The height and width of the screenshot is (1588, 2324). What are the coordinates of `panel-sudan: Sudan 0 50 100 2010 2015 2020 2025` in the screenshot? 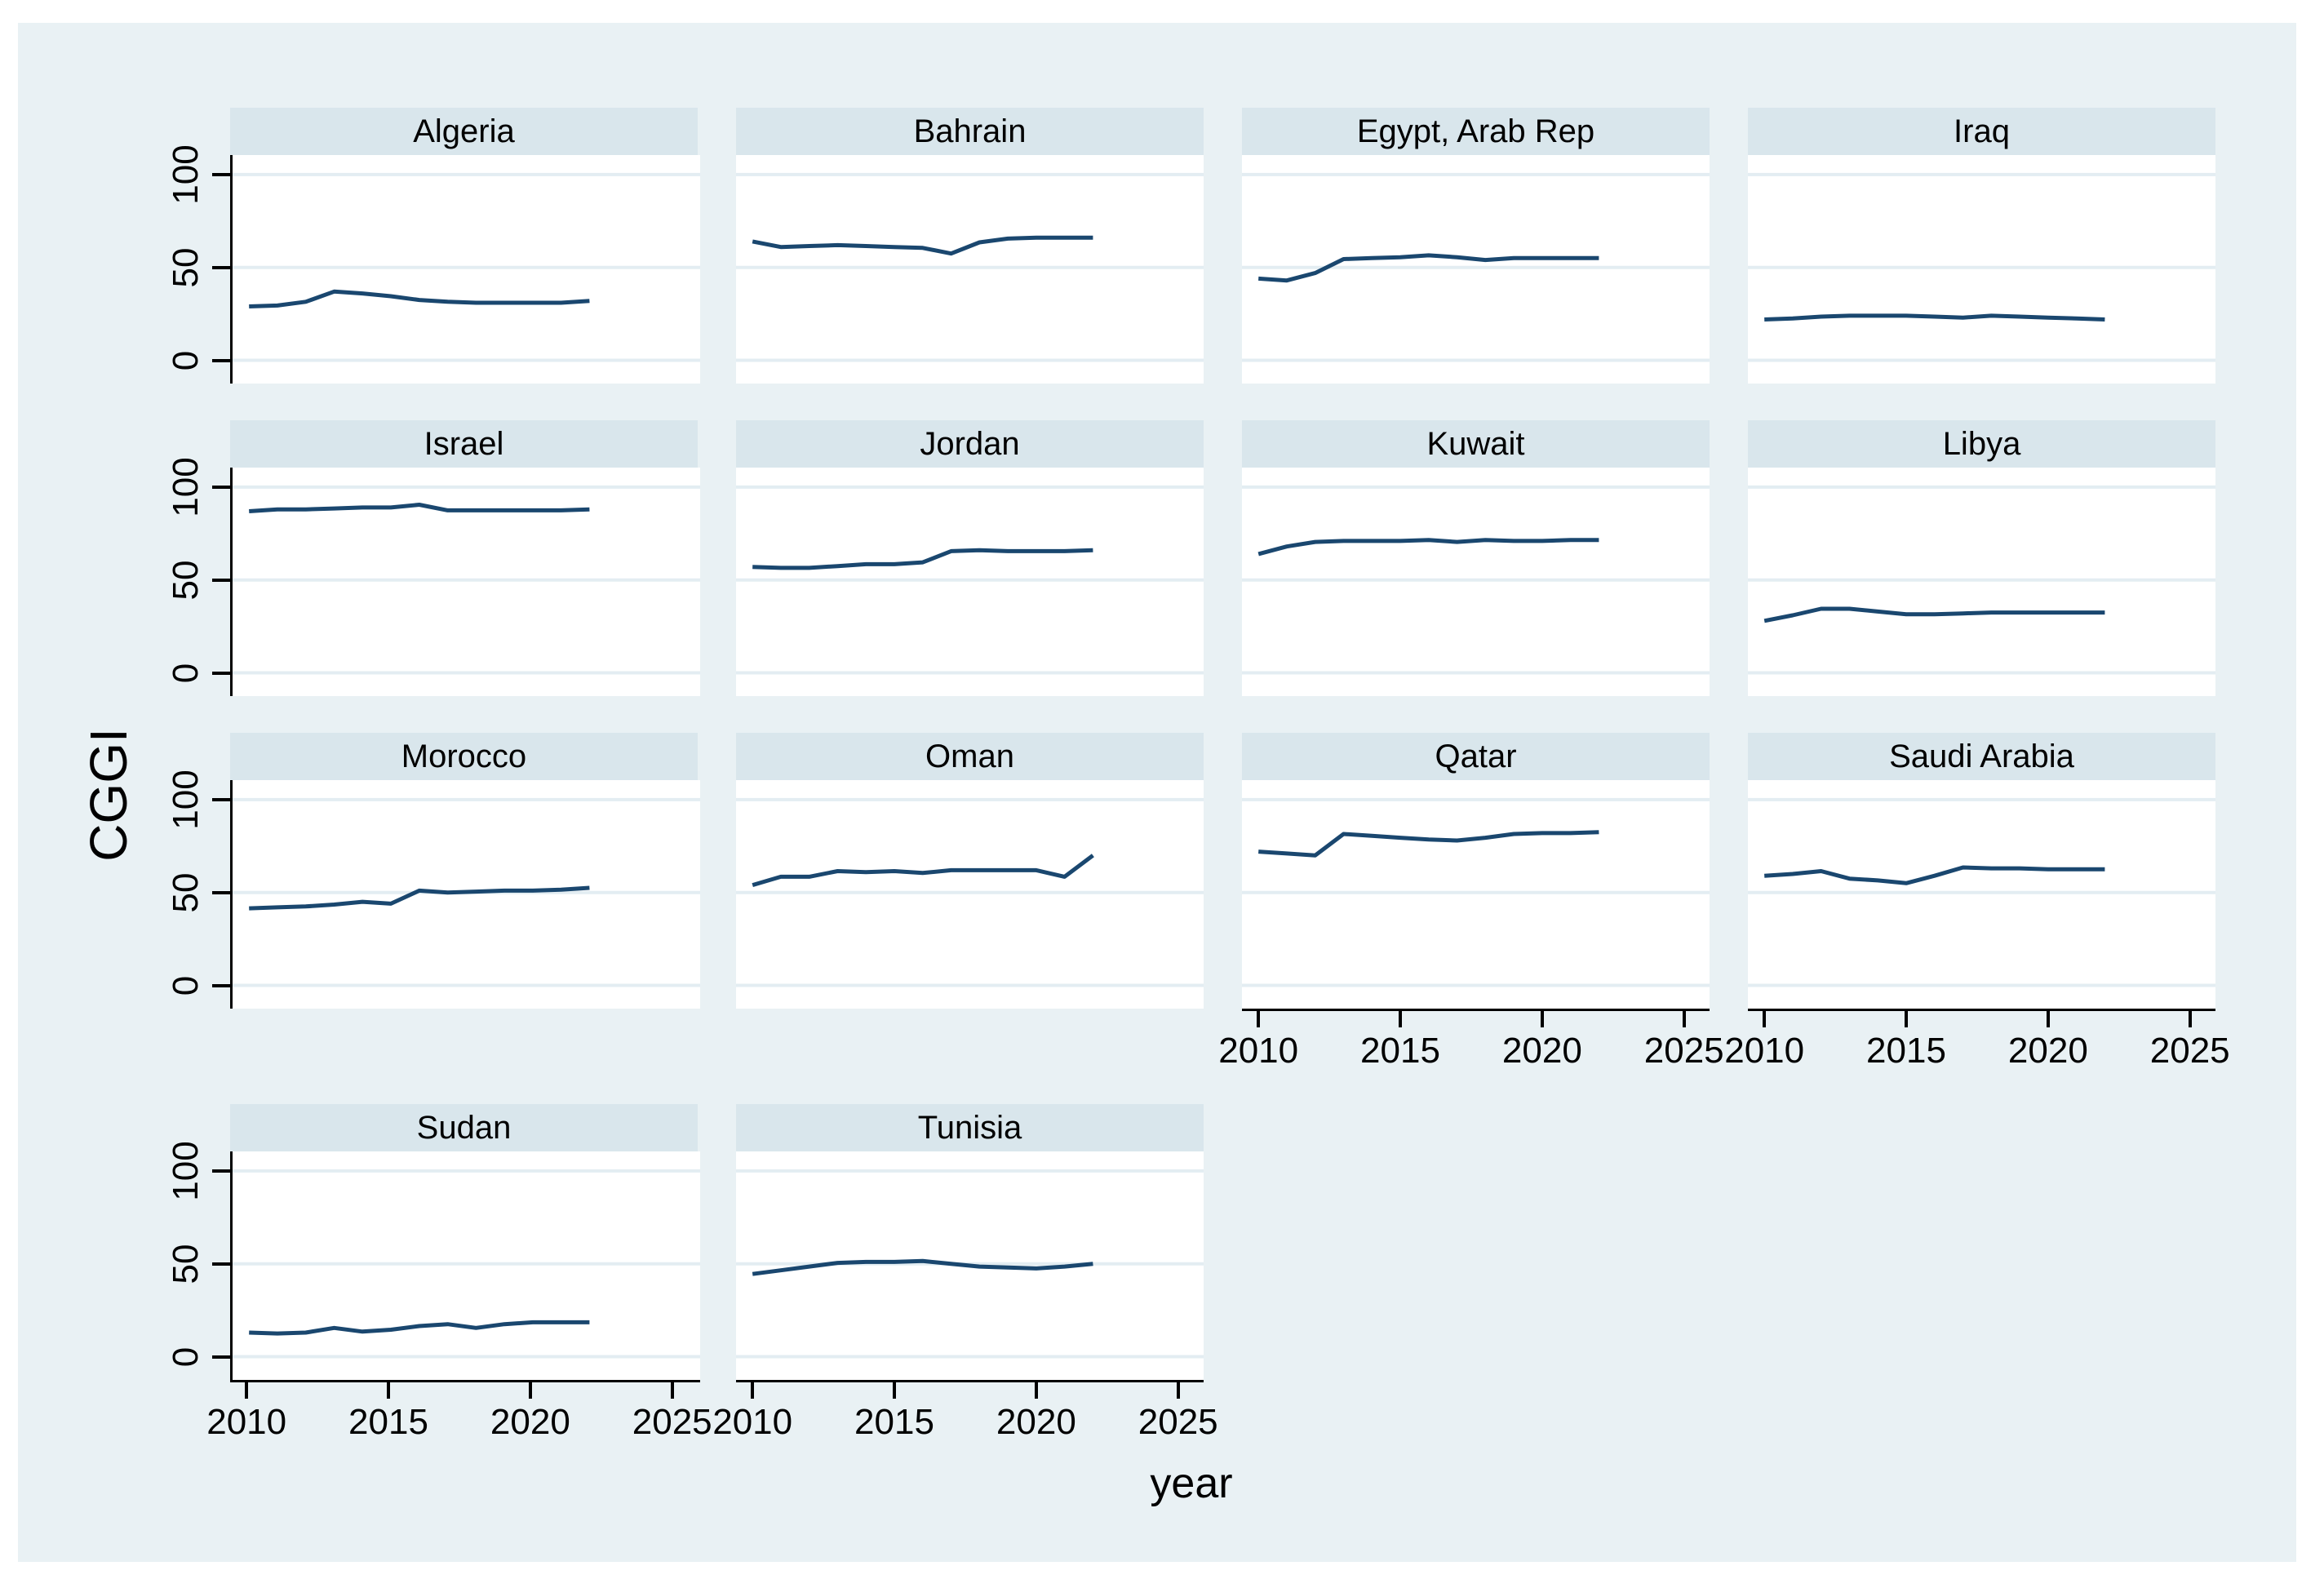 It's located at (439, 1272).